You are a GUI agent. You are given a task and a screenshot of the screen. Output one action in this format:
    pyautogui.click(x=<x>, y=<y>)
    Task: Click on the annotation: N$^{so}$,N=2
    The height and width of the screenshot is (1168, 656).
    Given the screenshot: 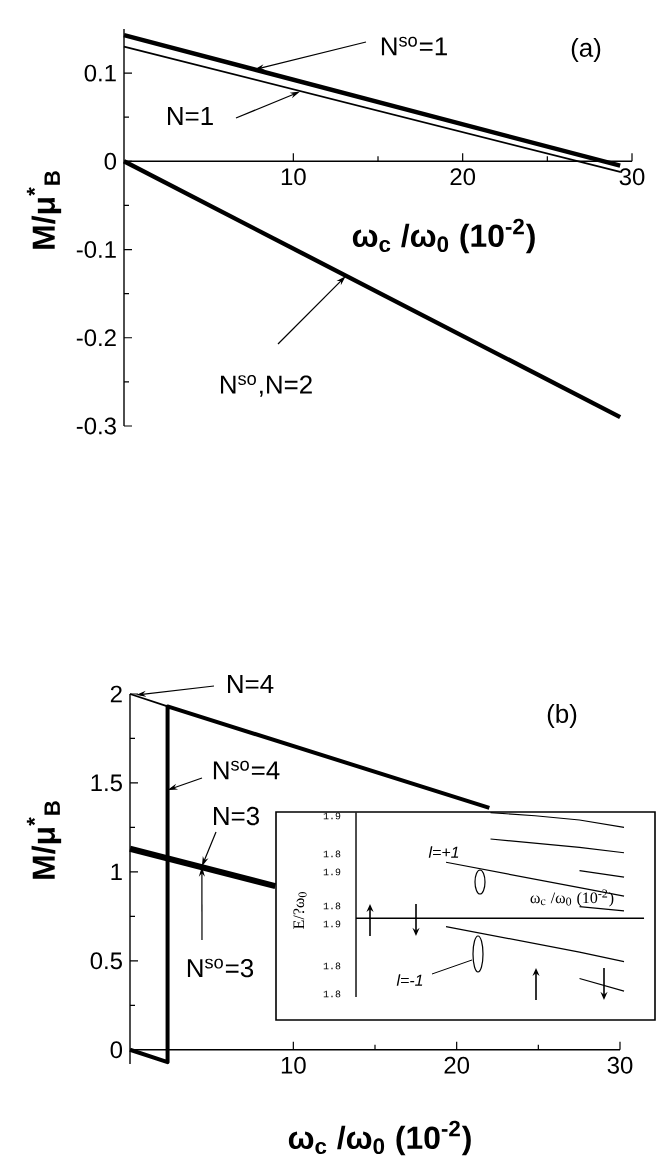 What is the action you would take?
    pyautogui.click(x=266, y=386)
    